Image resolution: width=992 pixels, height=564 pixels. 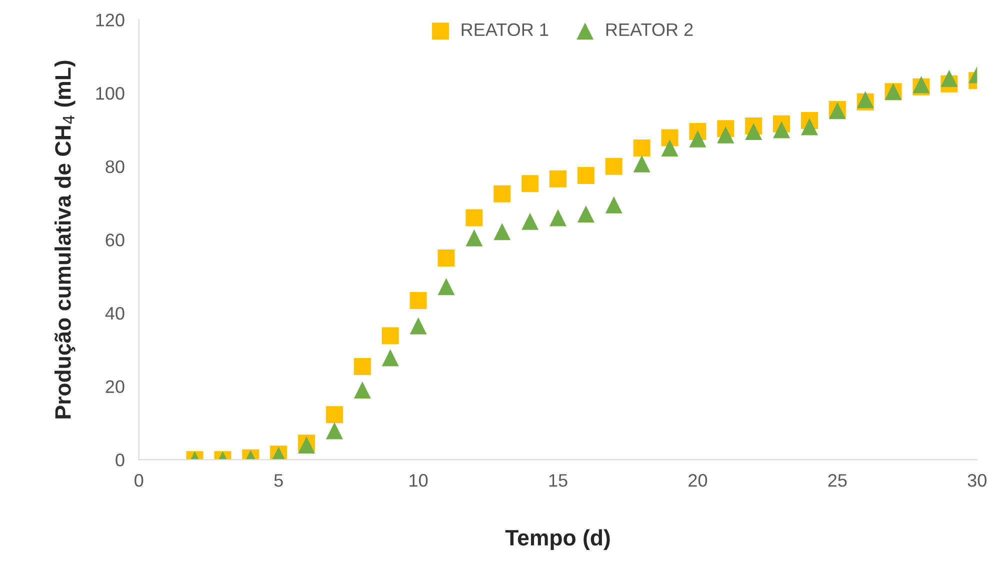 What do you see at coordinates (837, 480) in the screenshot?
I see `x-tick-label: 25` at bounding box center [837, 480].